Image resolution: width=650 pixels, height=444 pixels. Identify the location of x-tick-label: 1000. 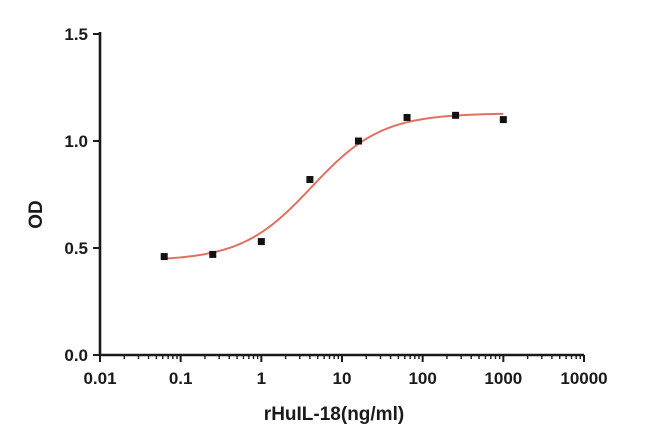
(503, 378).